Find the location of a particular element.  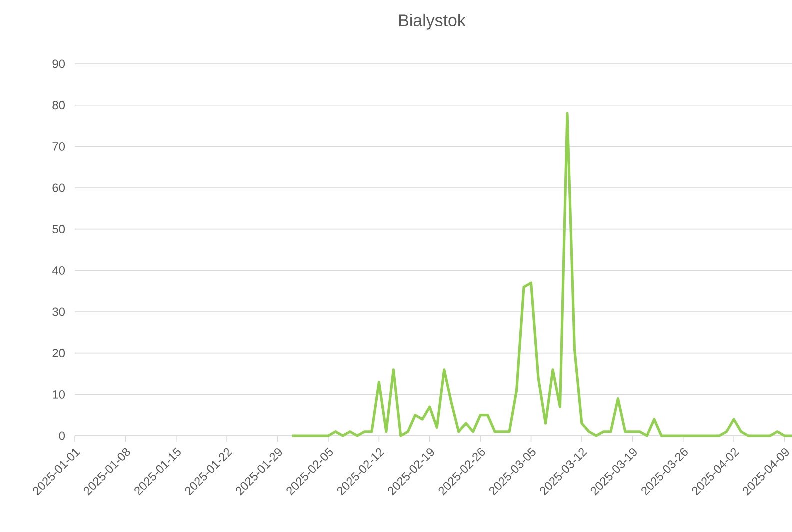

chart-title: Bialystok is located at coordinates (433, 22).